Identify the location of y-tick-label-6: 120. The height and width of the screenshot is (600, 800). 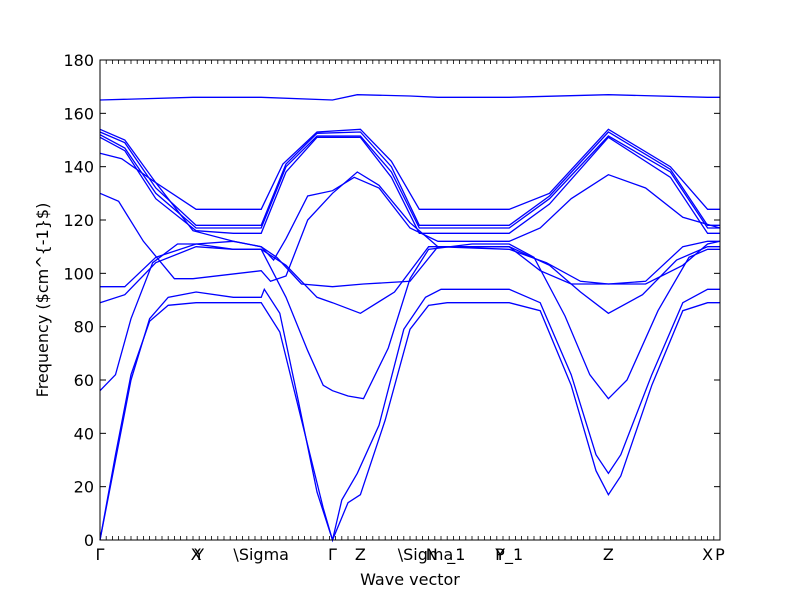
(78, 220).